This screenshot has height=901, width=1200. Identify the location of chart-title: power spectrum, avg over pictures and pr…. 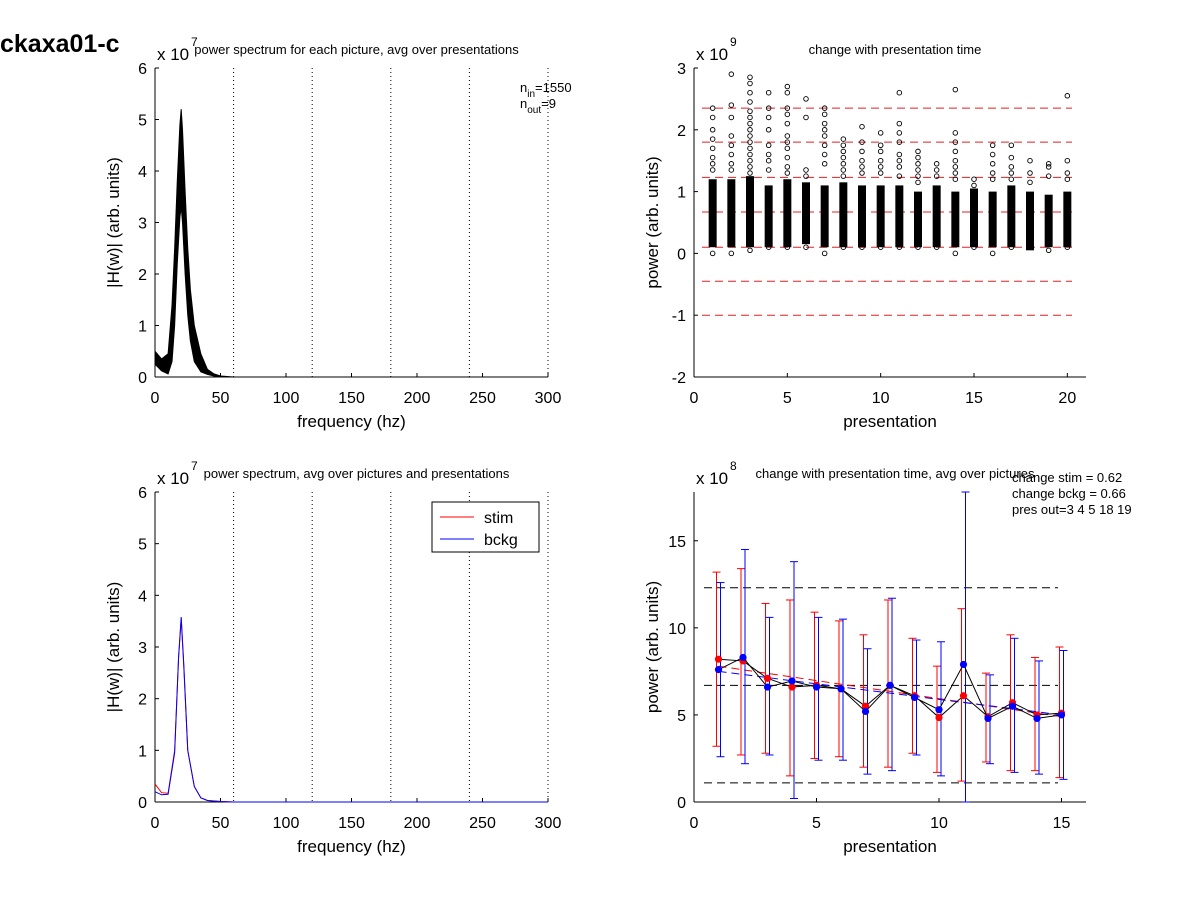
(357, 473).